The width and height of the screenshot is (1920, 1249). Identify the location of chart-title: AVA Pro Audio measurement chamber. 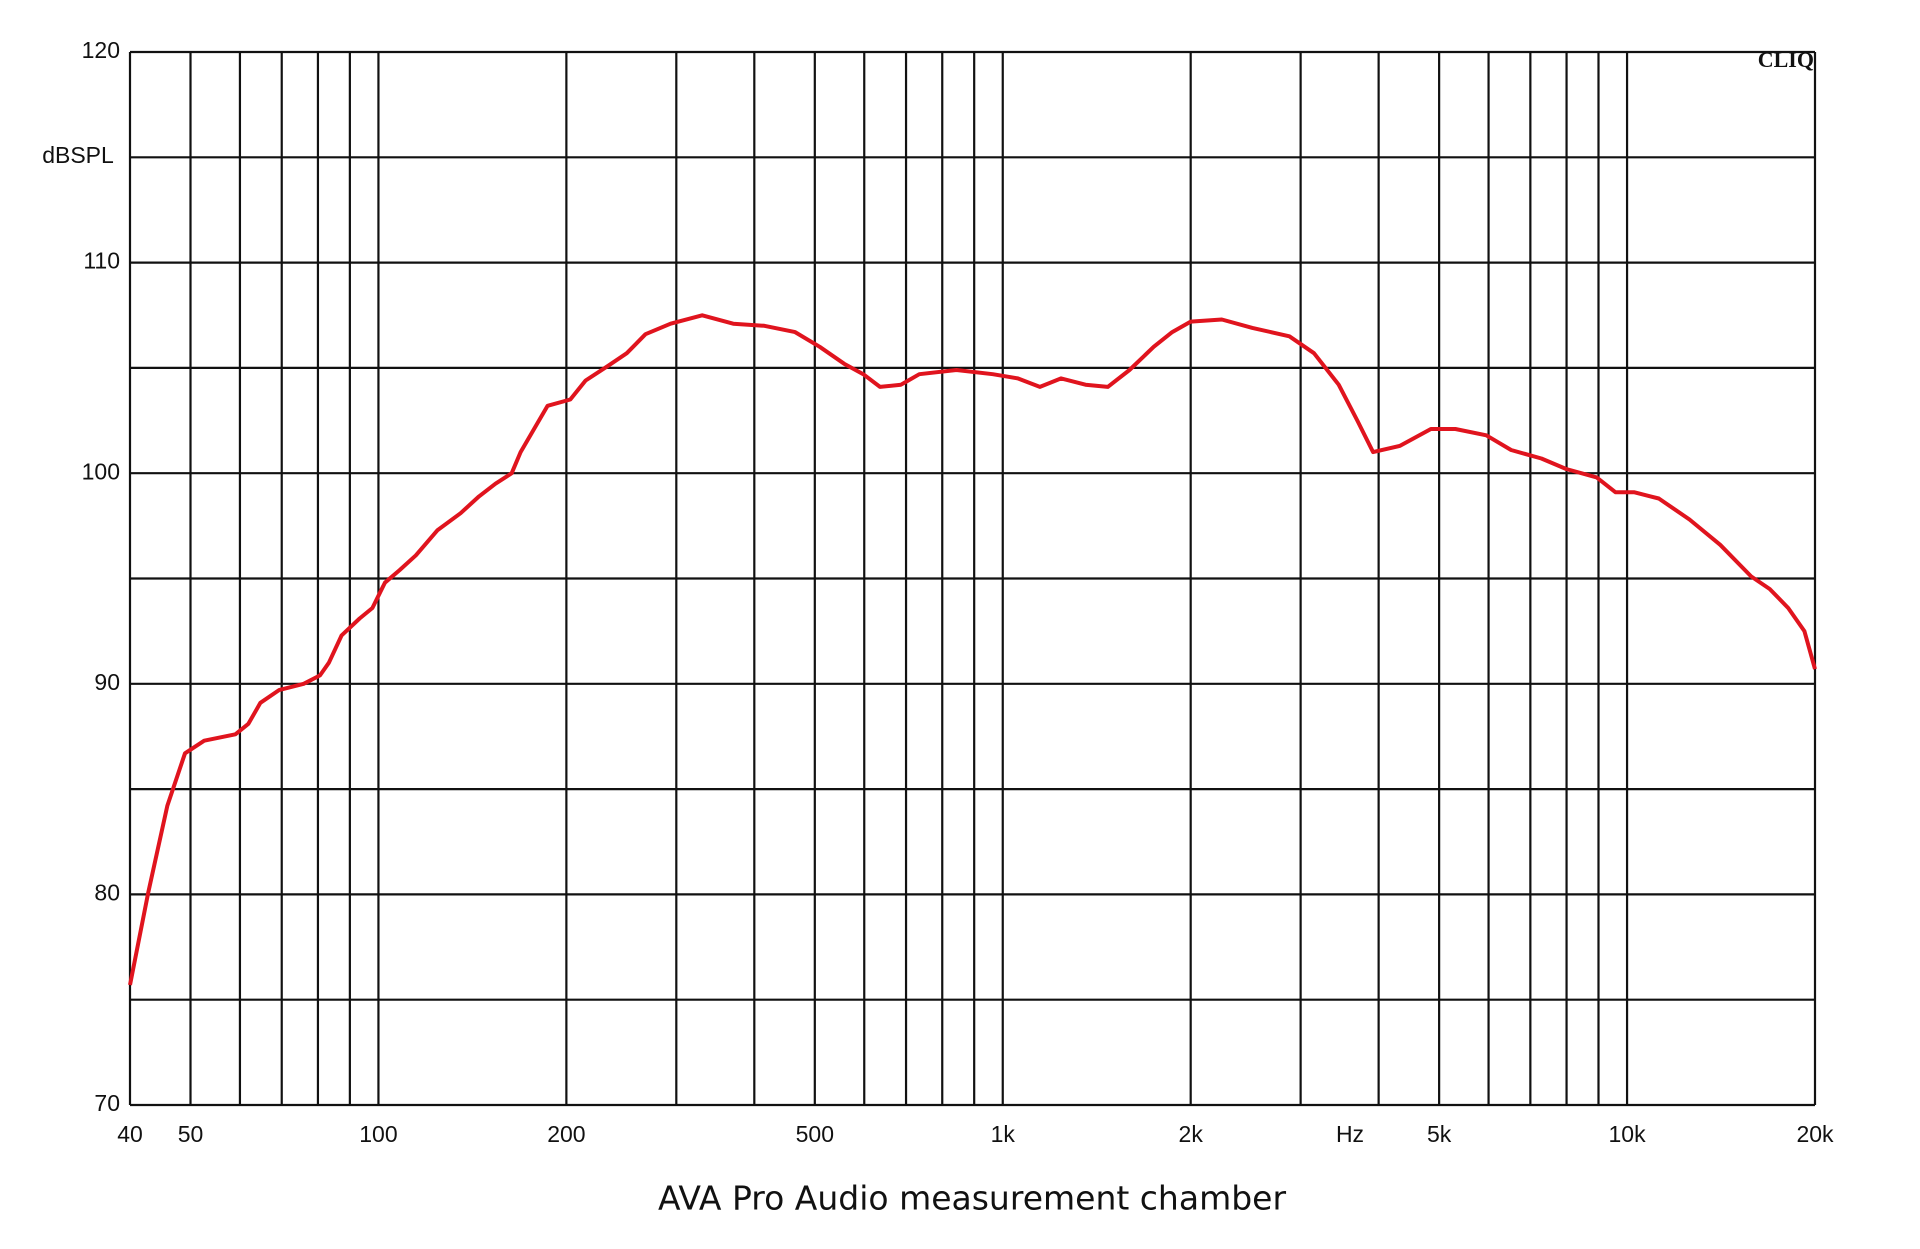
(972, 1198).